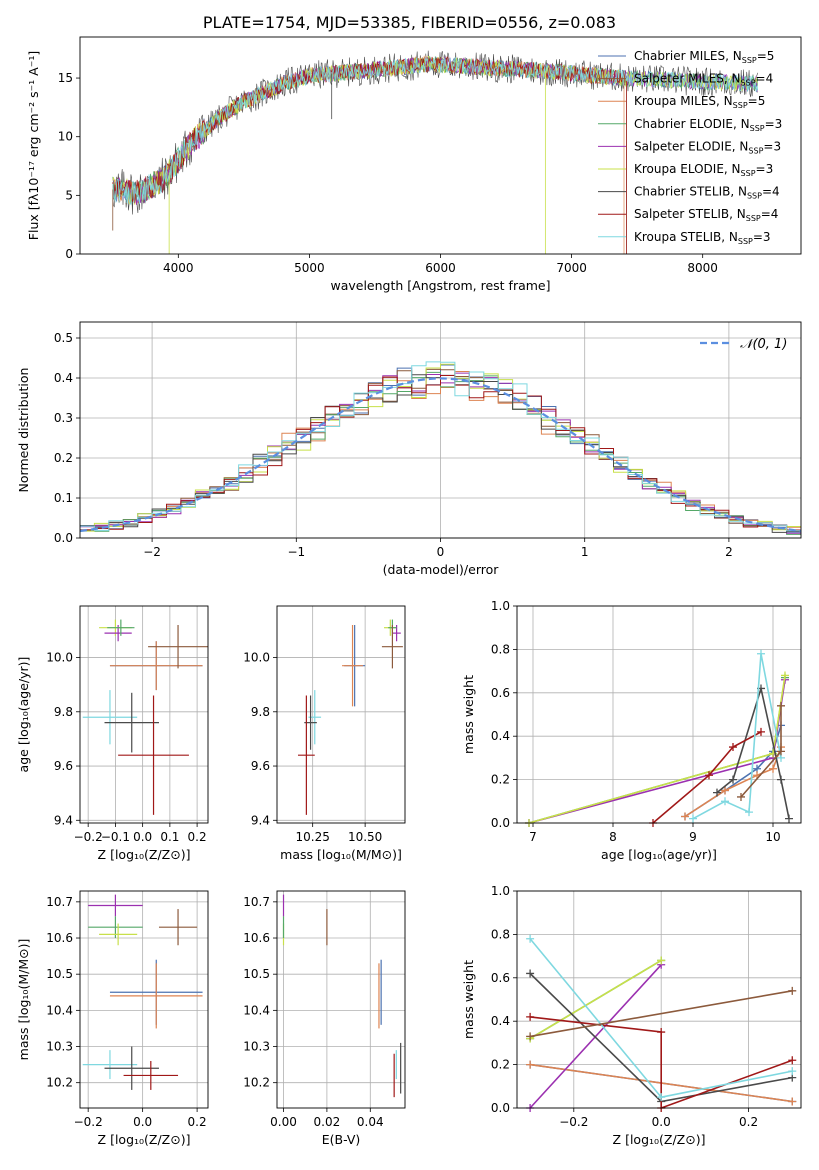  What do you see at coordinates (341, 1139) in the screenshot?
I see `x-axis-label: E(B-V)` at bounding box center [341, 1139].